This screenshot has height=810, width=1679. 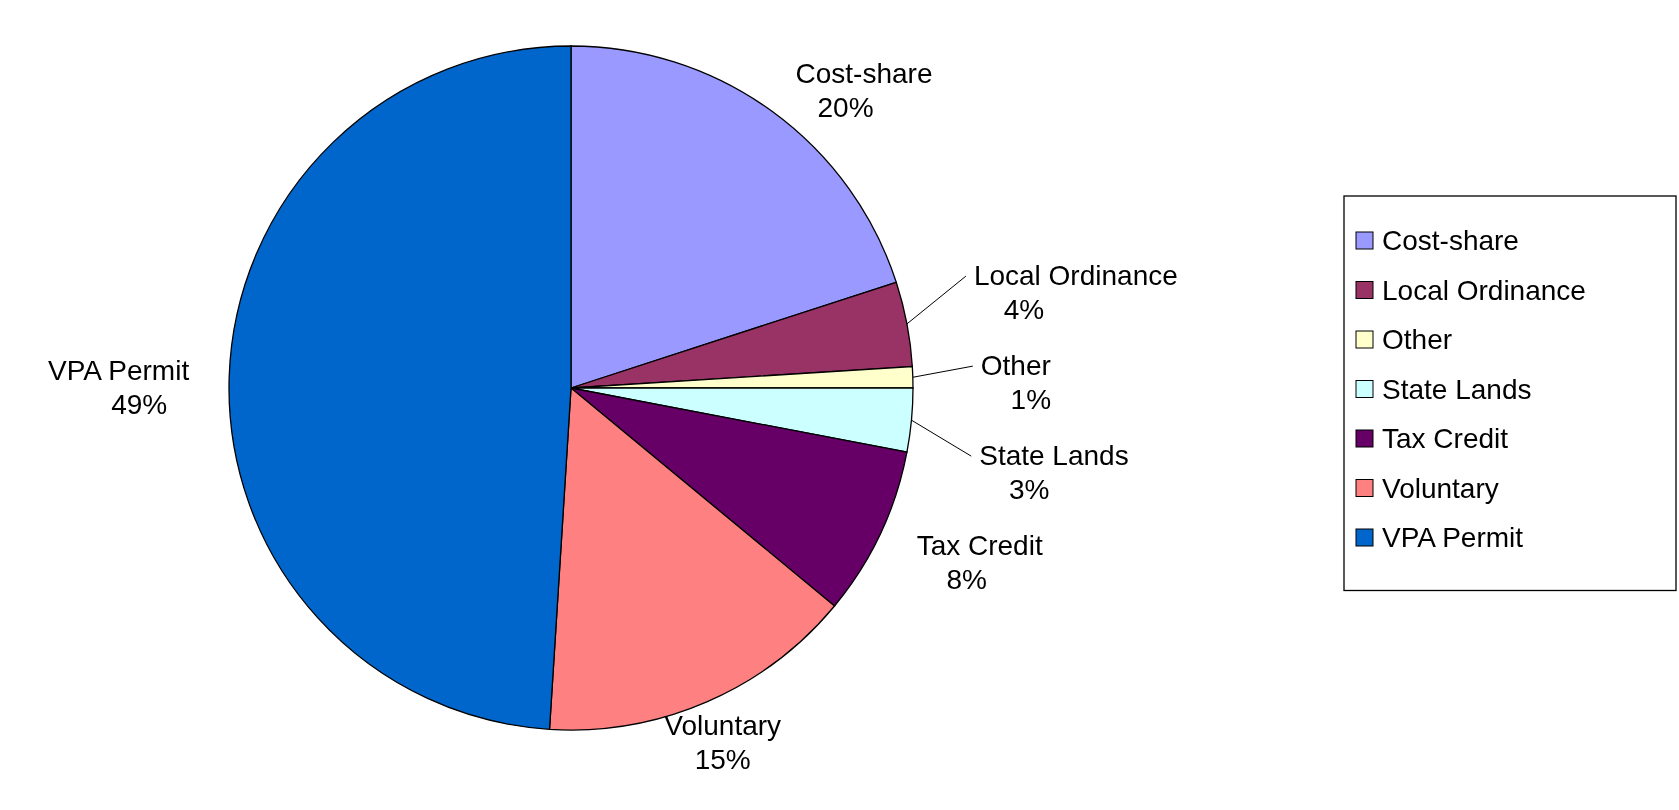 I want to click on slice-label: State Lands, so click(x=1054, y=456).